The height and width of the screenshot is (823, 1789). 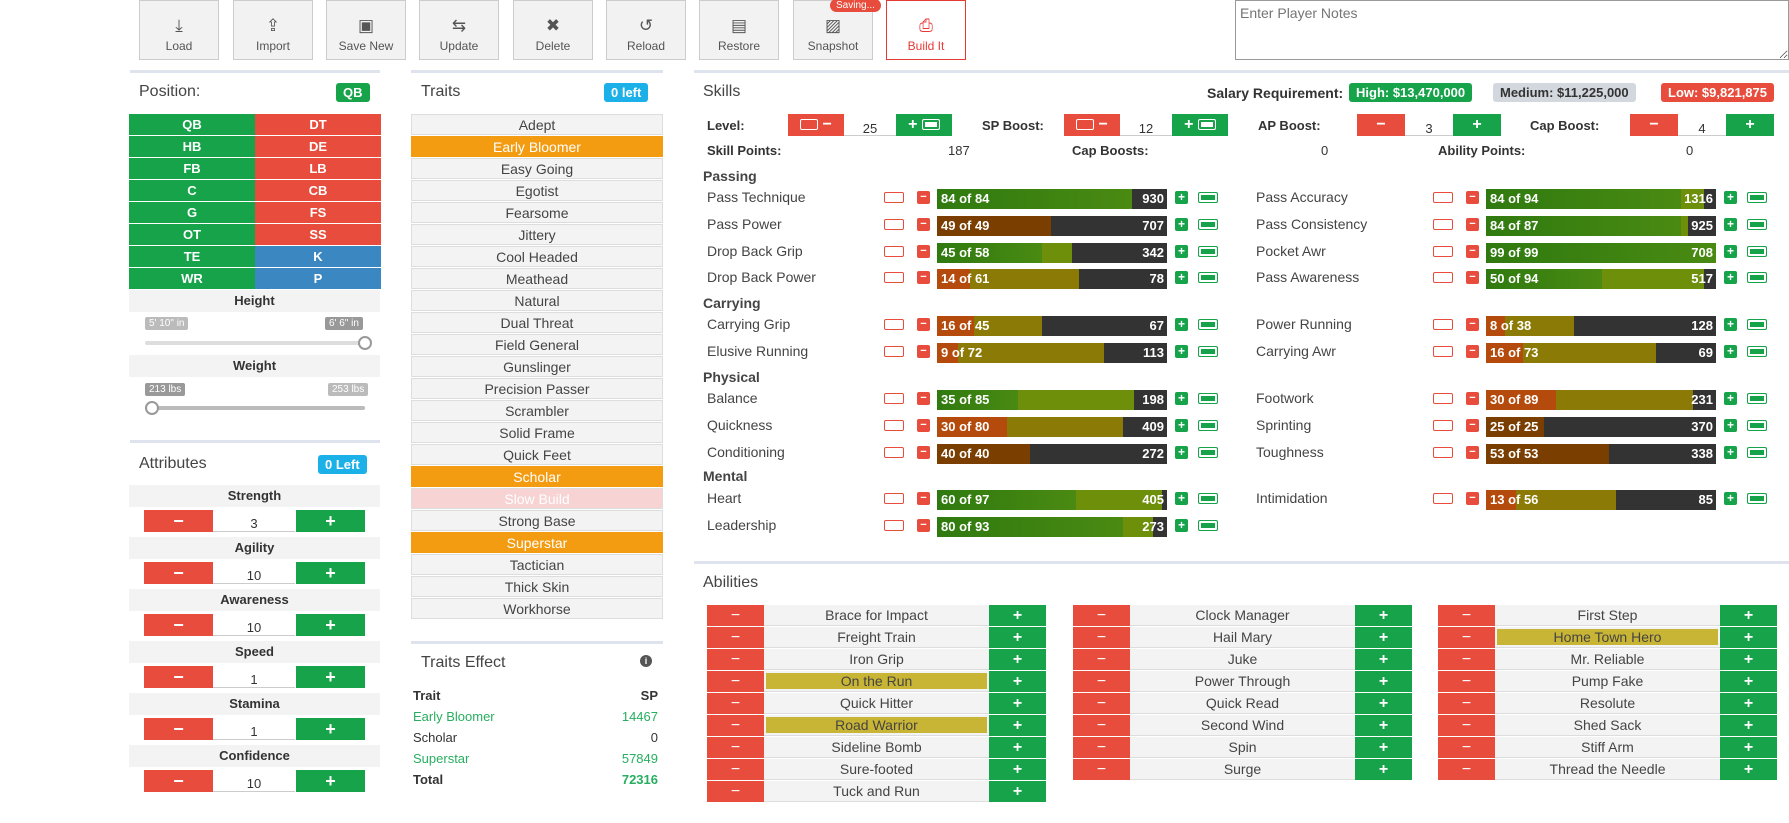 What do you see at coordinates (1242, 725) in the screenshot?
I see `ability-name: Second Wind` at bounding box center [1242, 725].